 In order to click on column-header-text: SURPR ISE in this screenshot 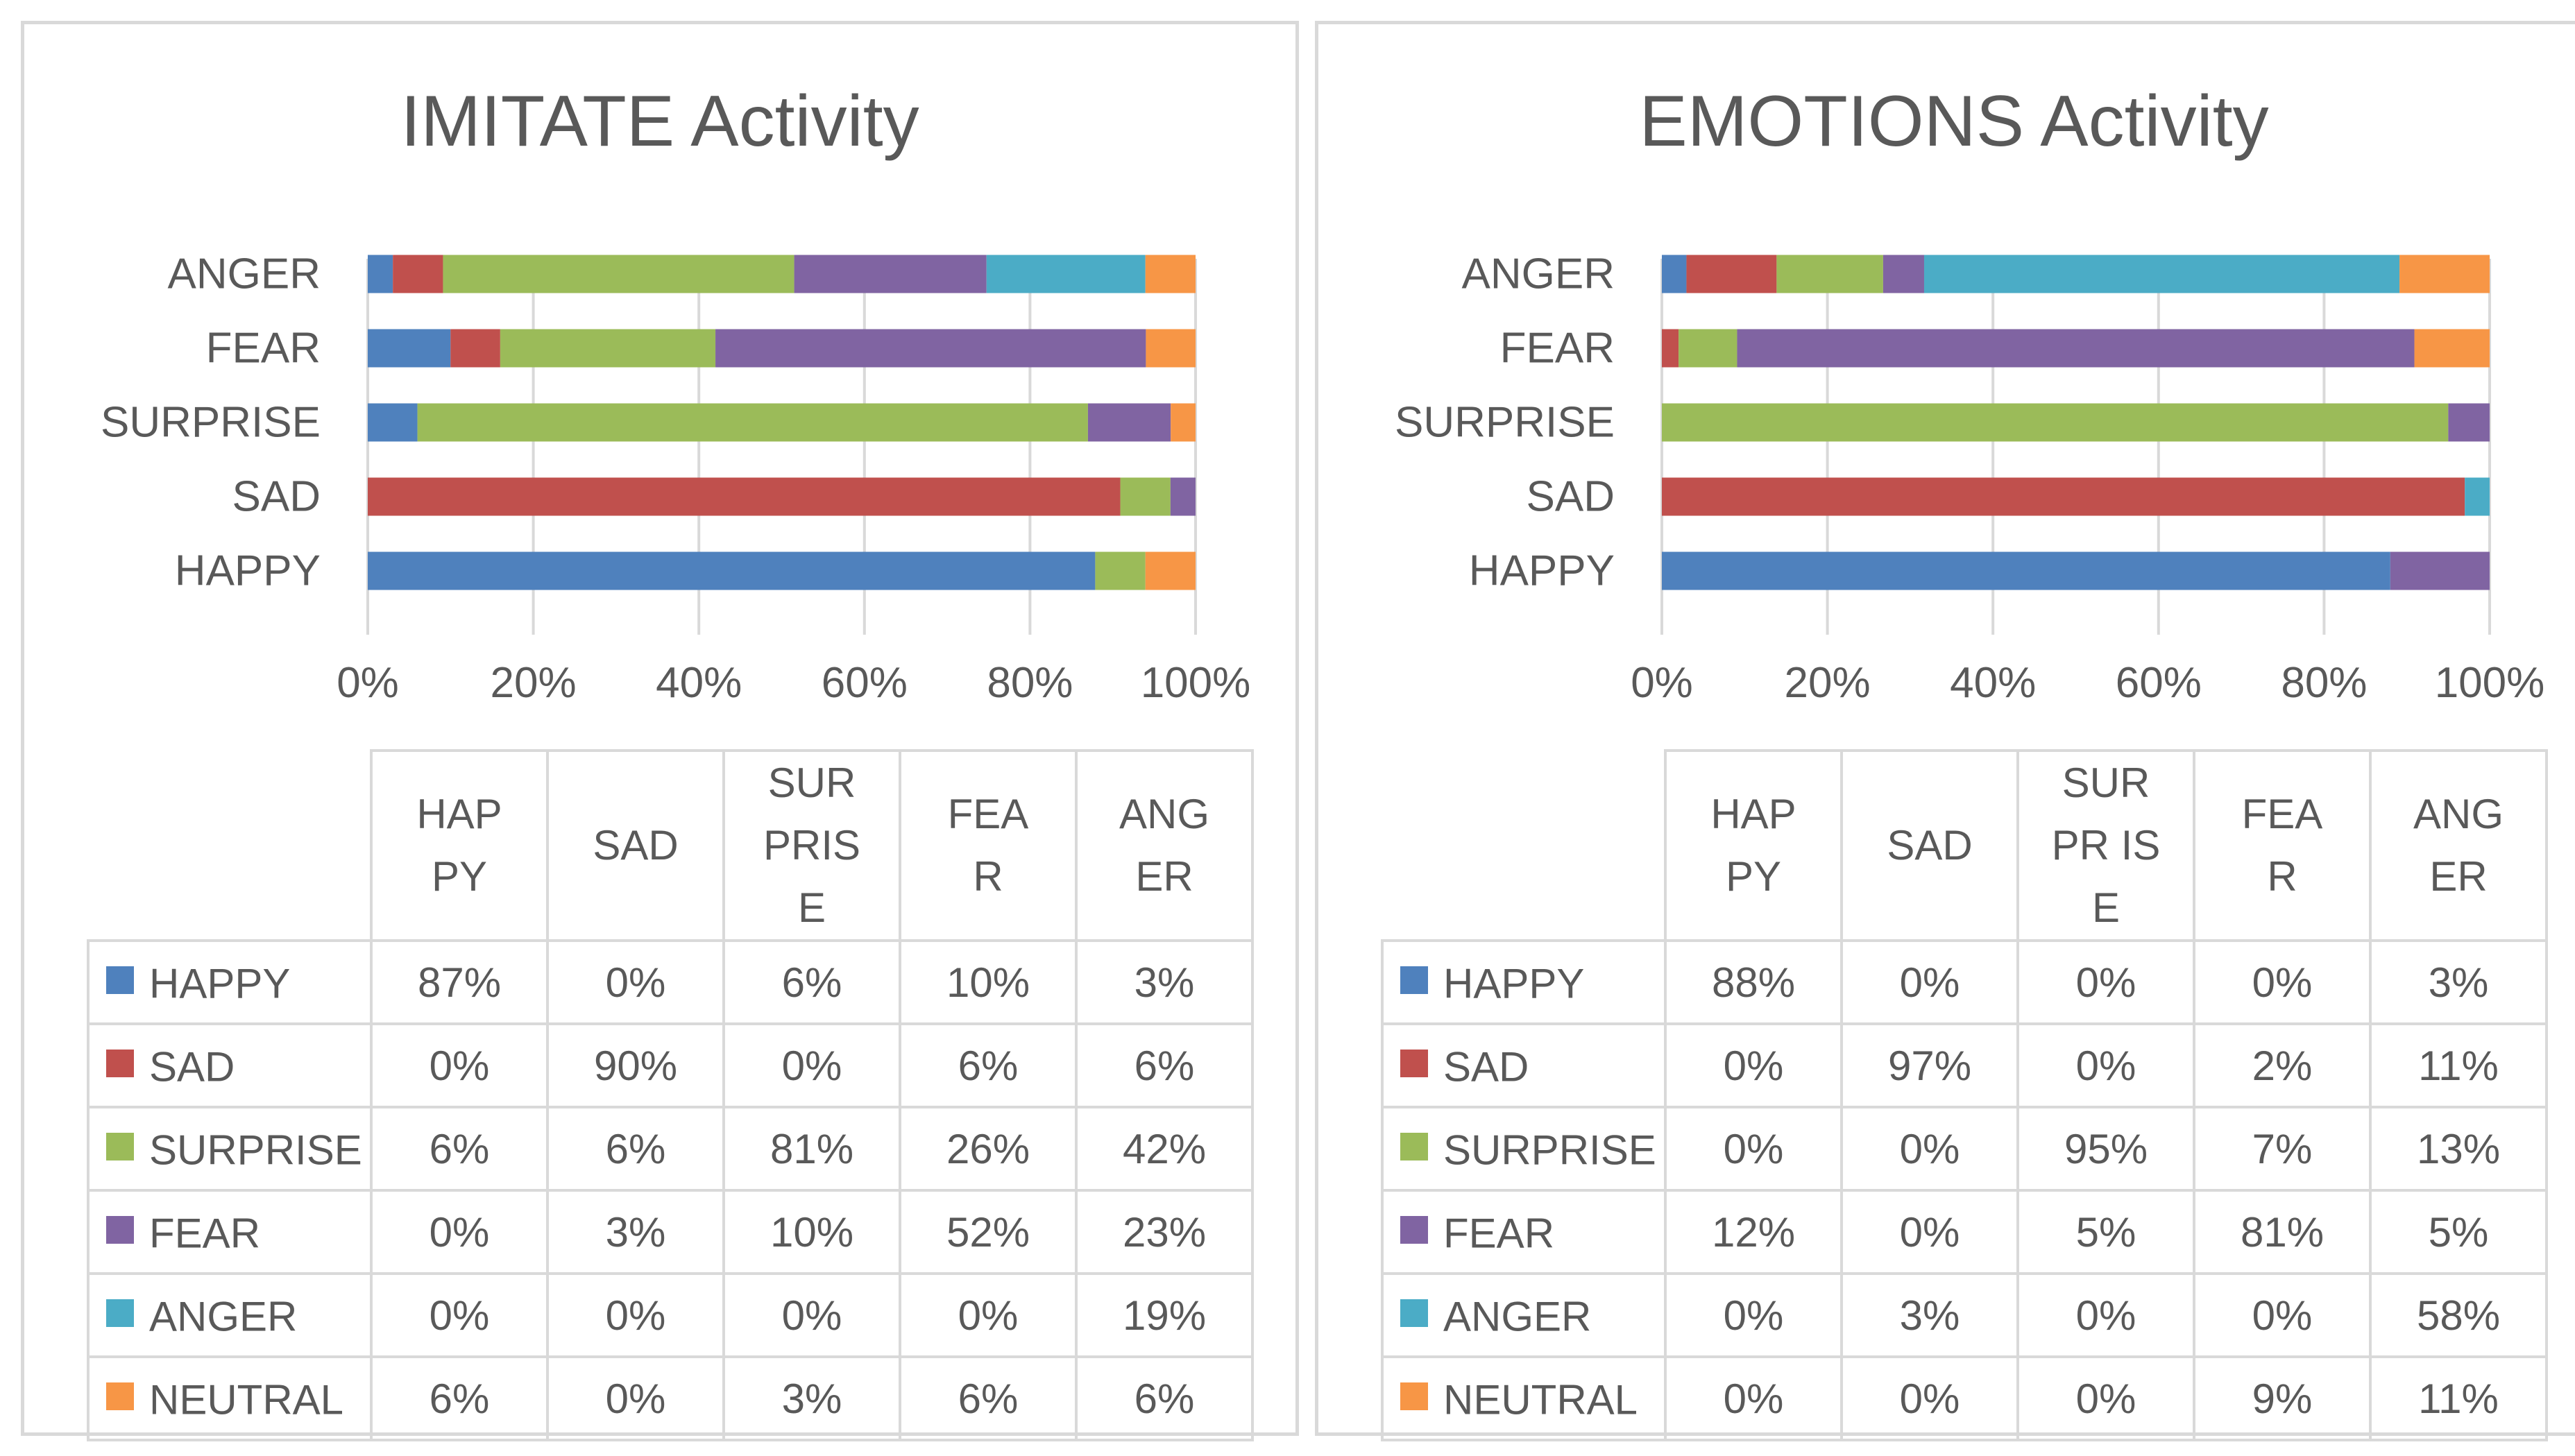, I will do `click(2106, 845)`.